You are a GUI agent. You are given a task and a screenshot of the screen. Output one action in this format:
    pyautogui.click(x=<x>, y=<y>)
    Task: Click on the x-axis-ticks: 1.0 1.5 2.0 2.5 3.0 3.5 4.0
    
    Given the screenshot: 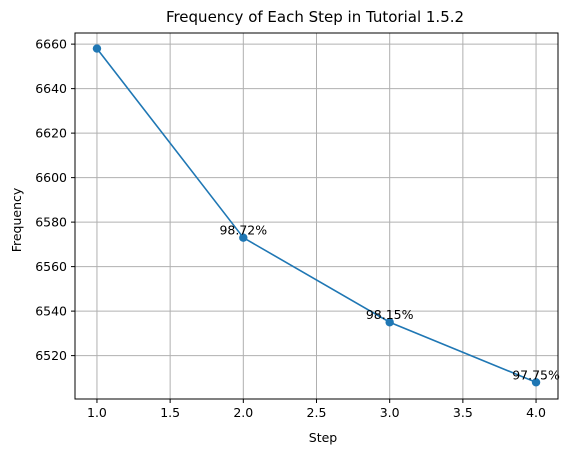 What is the action you would take?
    pyautogui.click(x=316, y=409)
    